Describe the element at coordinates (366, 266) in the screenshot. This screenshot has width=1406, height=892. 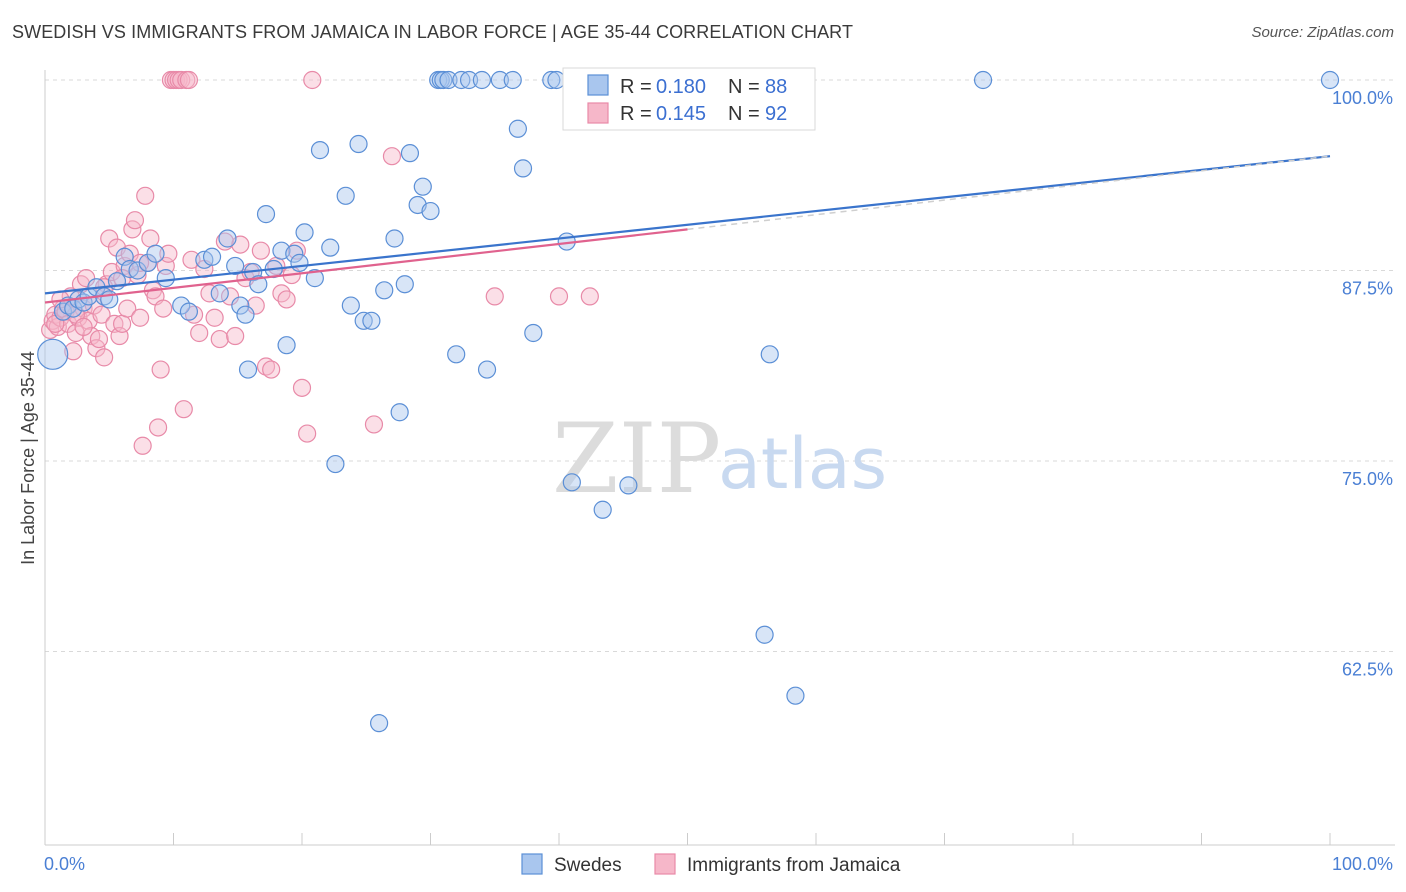
I see `trend-line-jamaica` at that location.